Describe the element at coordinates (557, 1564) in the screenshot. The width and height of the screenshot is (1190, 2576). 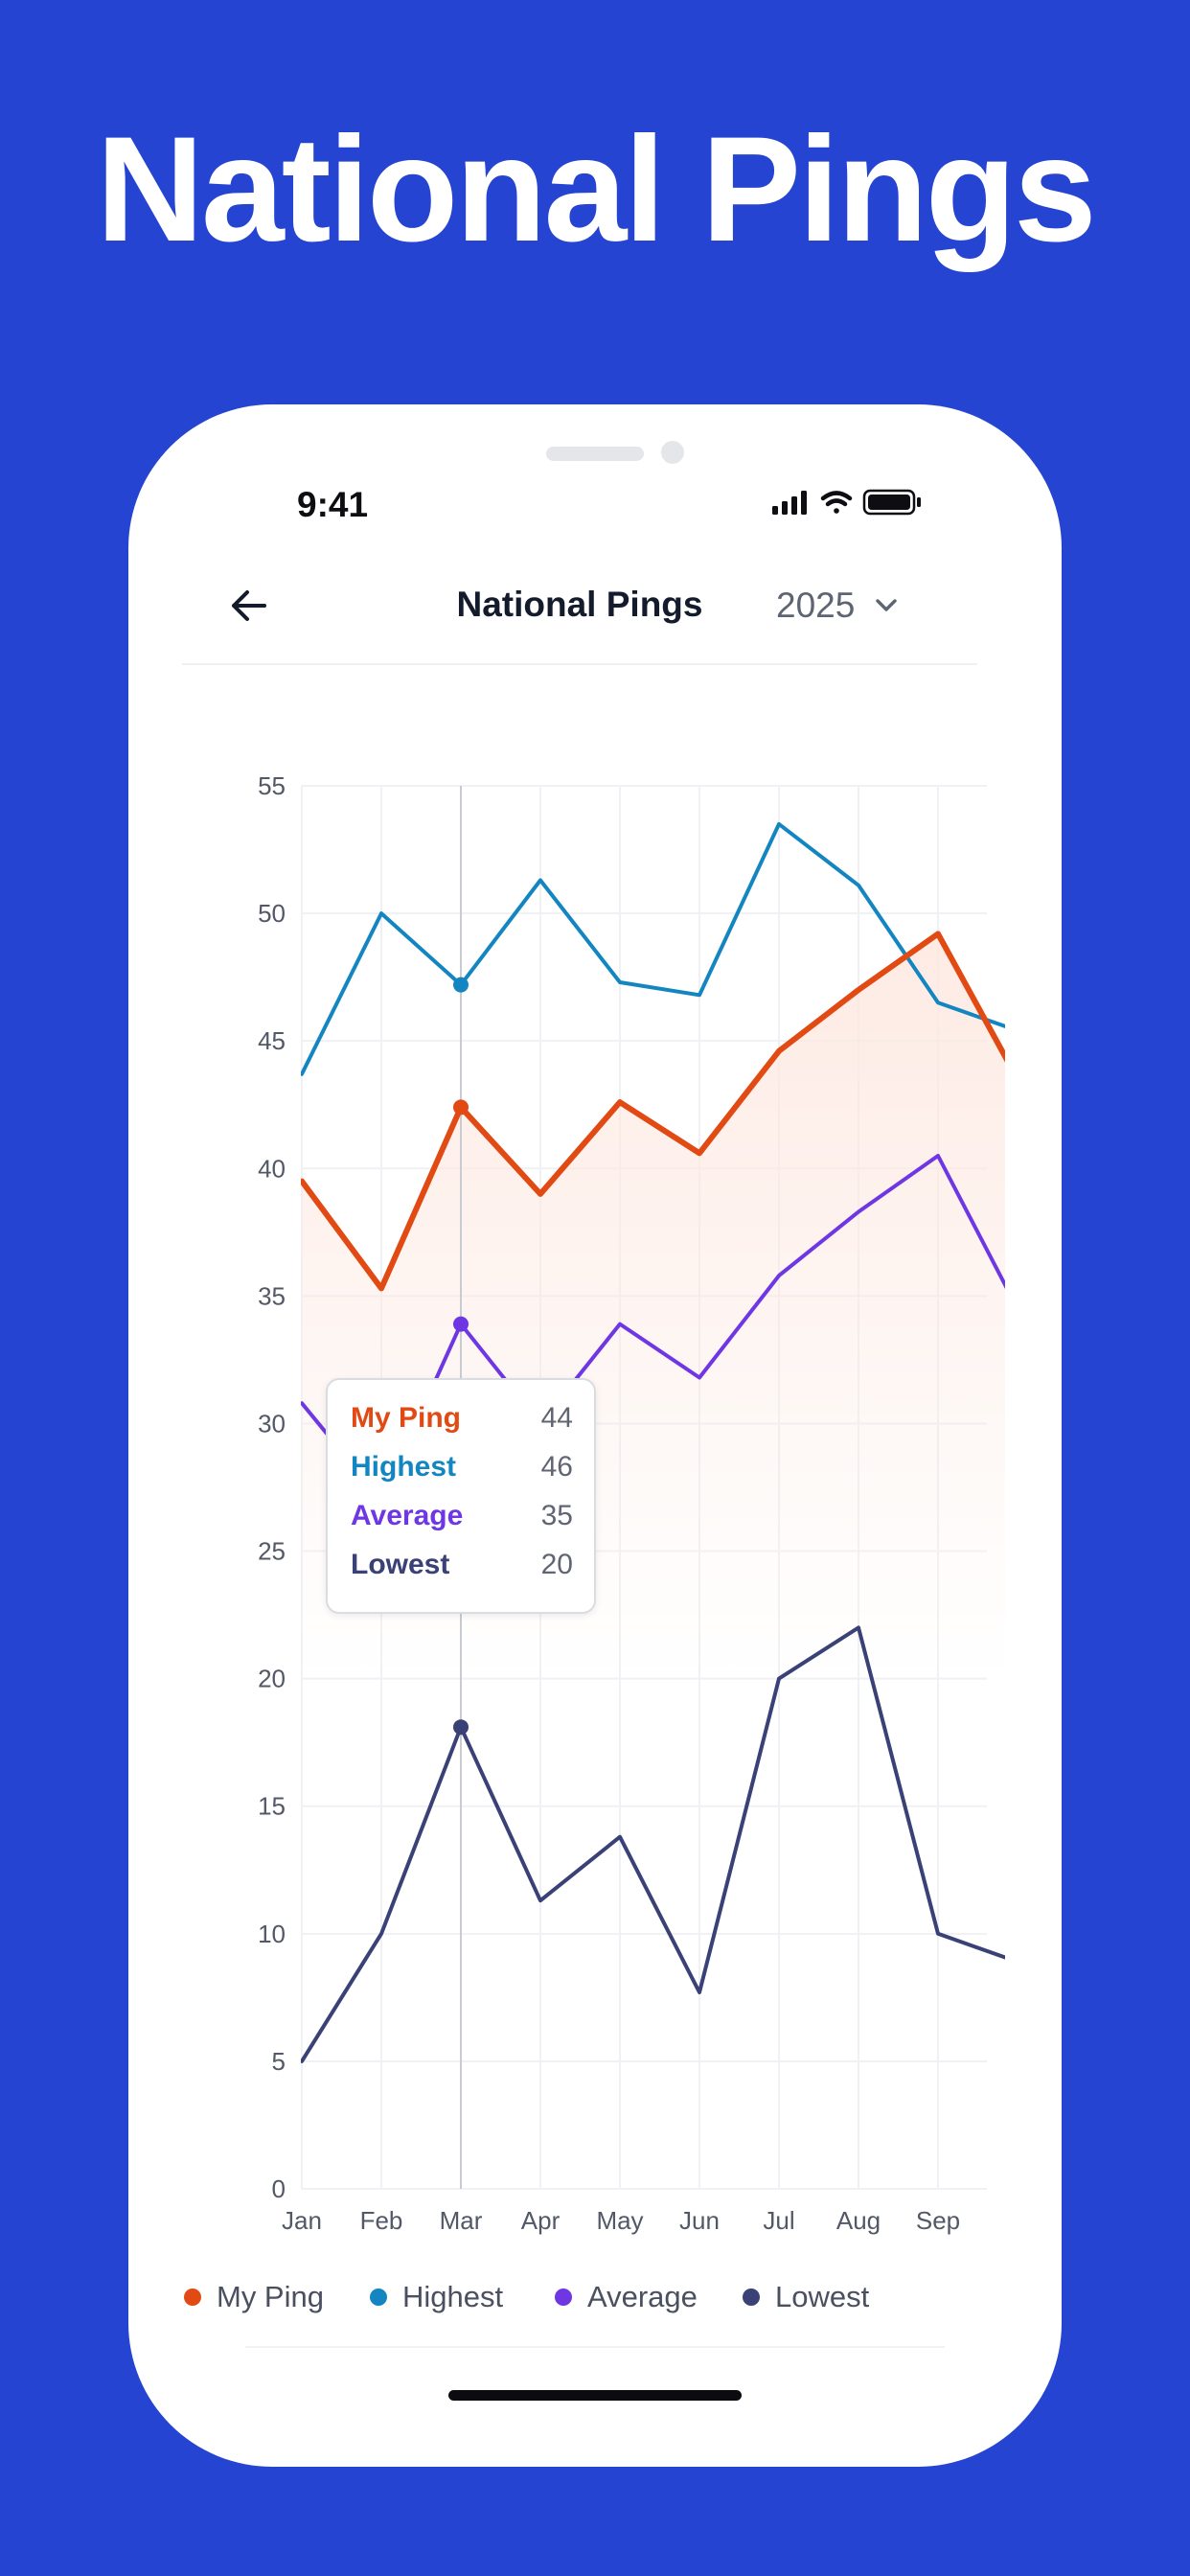
I see `tooltip-value: 20` at that location.